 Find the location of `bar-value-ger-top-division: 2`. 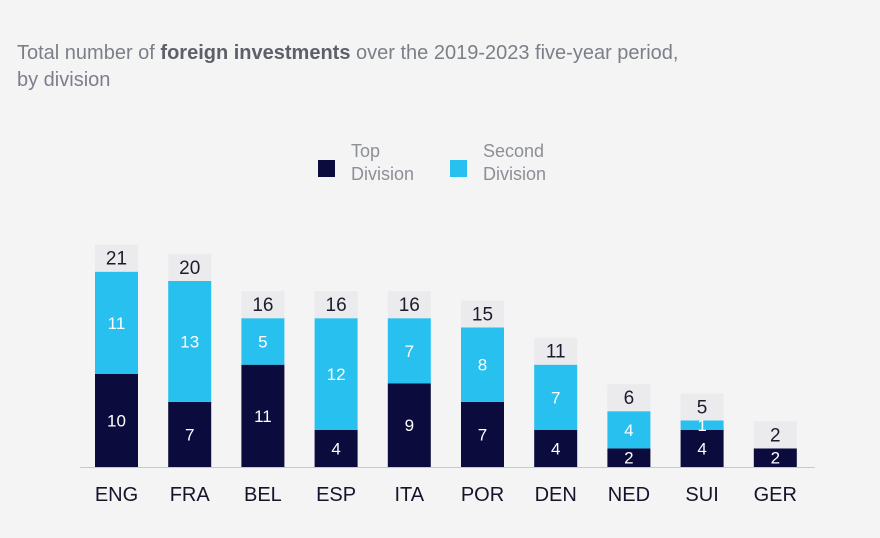

bar-value-ger-top-division: 2 is located at coordinates (775, 458).